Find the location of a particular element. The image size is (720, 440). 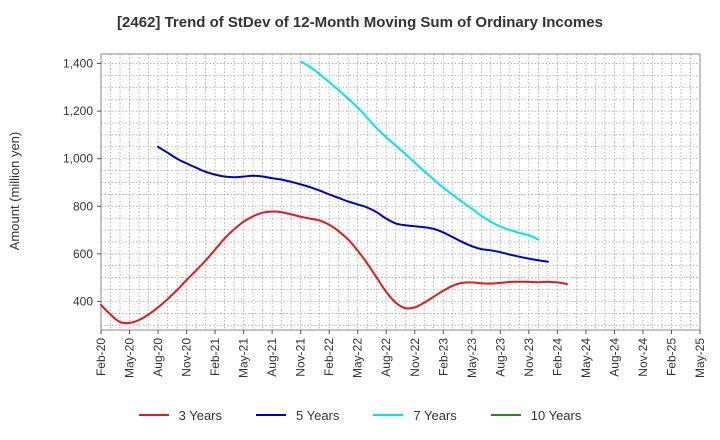

x-tick-label: Feb-20 is located at coordinates (101, 357).